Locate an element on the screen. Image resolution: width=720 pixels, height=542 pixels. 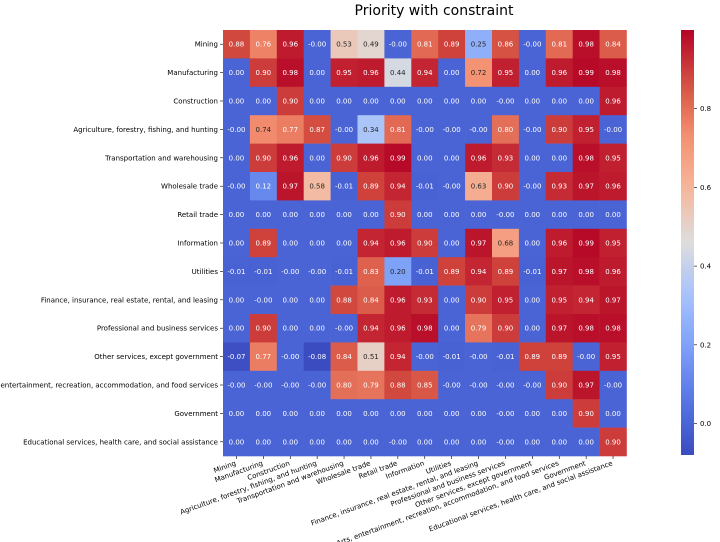
cell-value-label: 0.51 is located at coordinates (371, 357).